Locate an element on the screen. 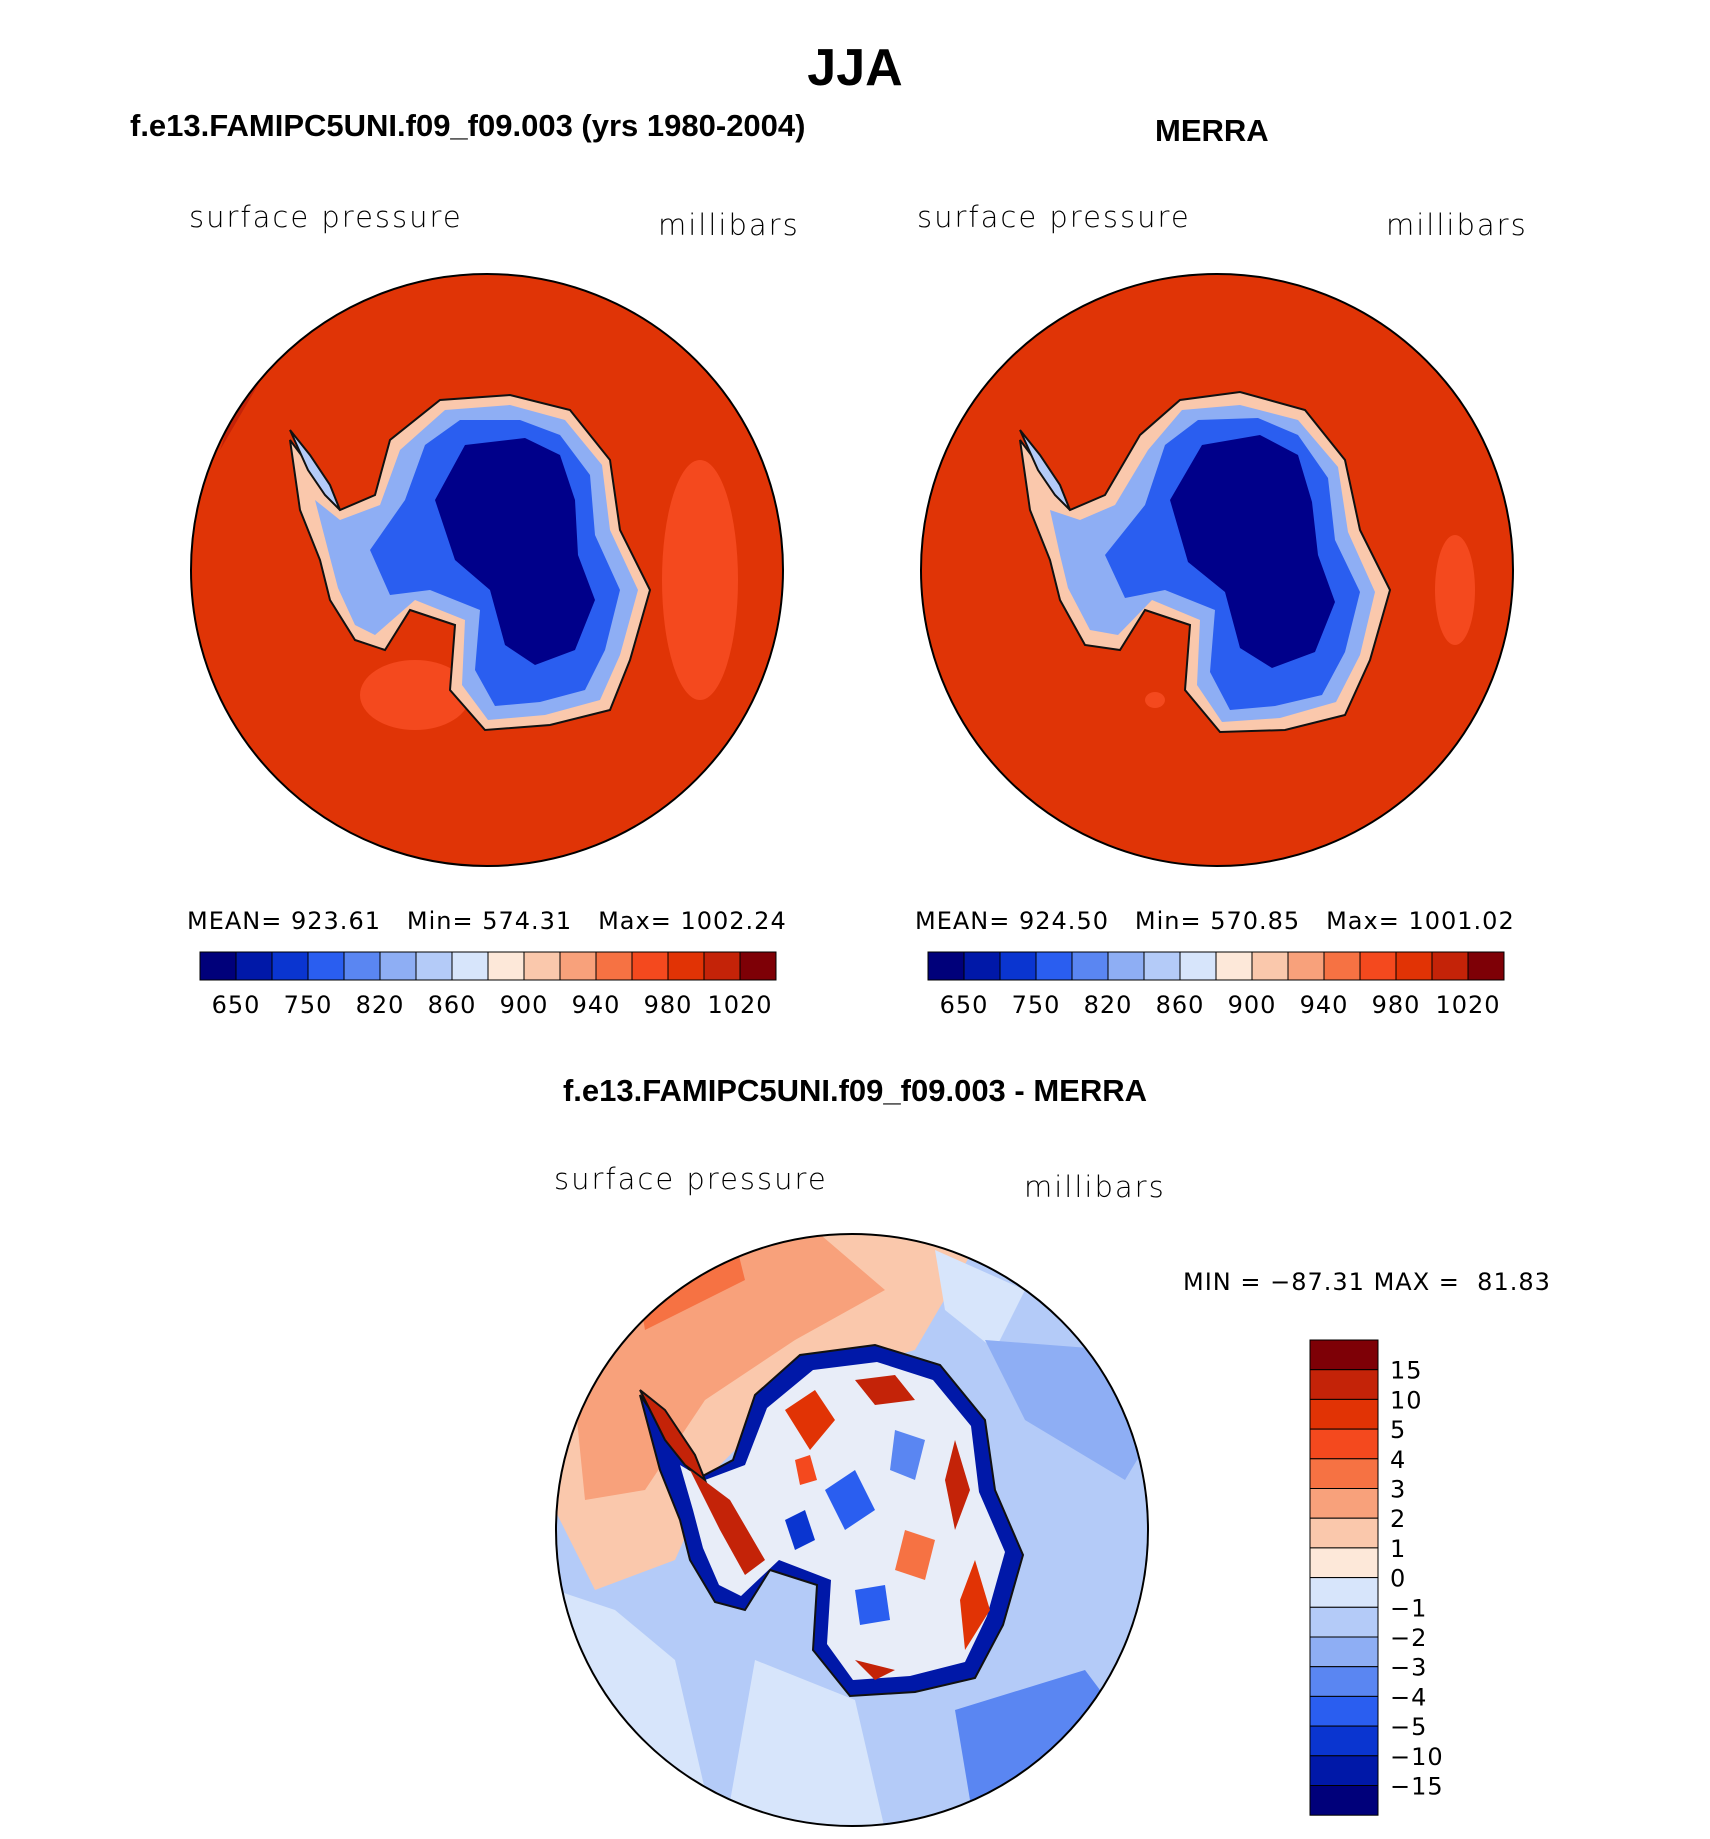  panel2-stats: MEAN= 924.50 Min= 570.85 Max= 1001.02 is located at coordinates (1215, 921).